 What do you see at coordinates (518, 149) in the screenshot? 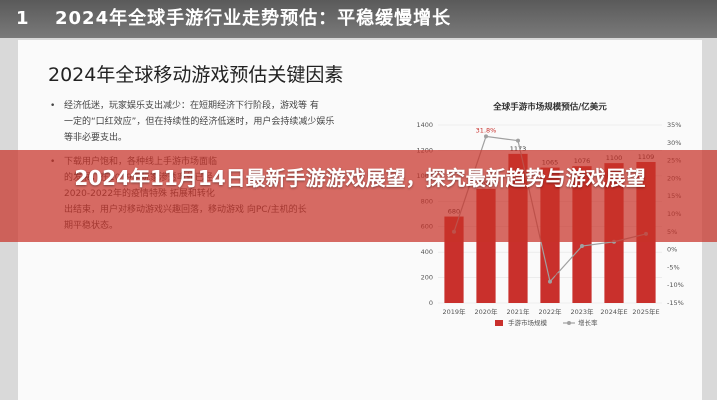
I see `bar-label: 1173` at bounding box center [518, 149].